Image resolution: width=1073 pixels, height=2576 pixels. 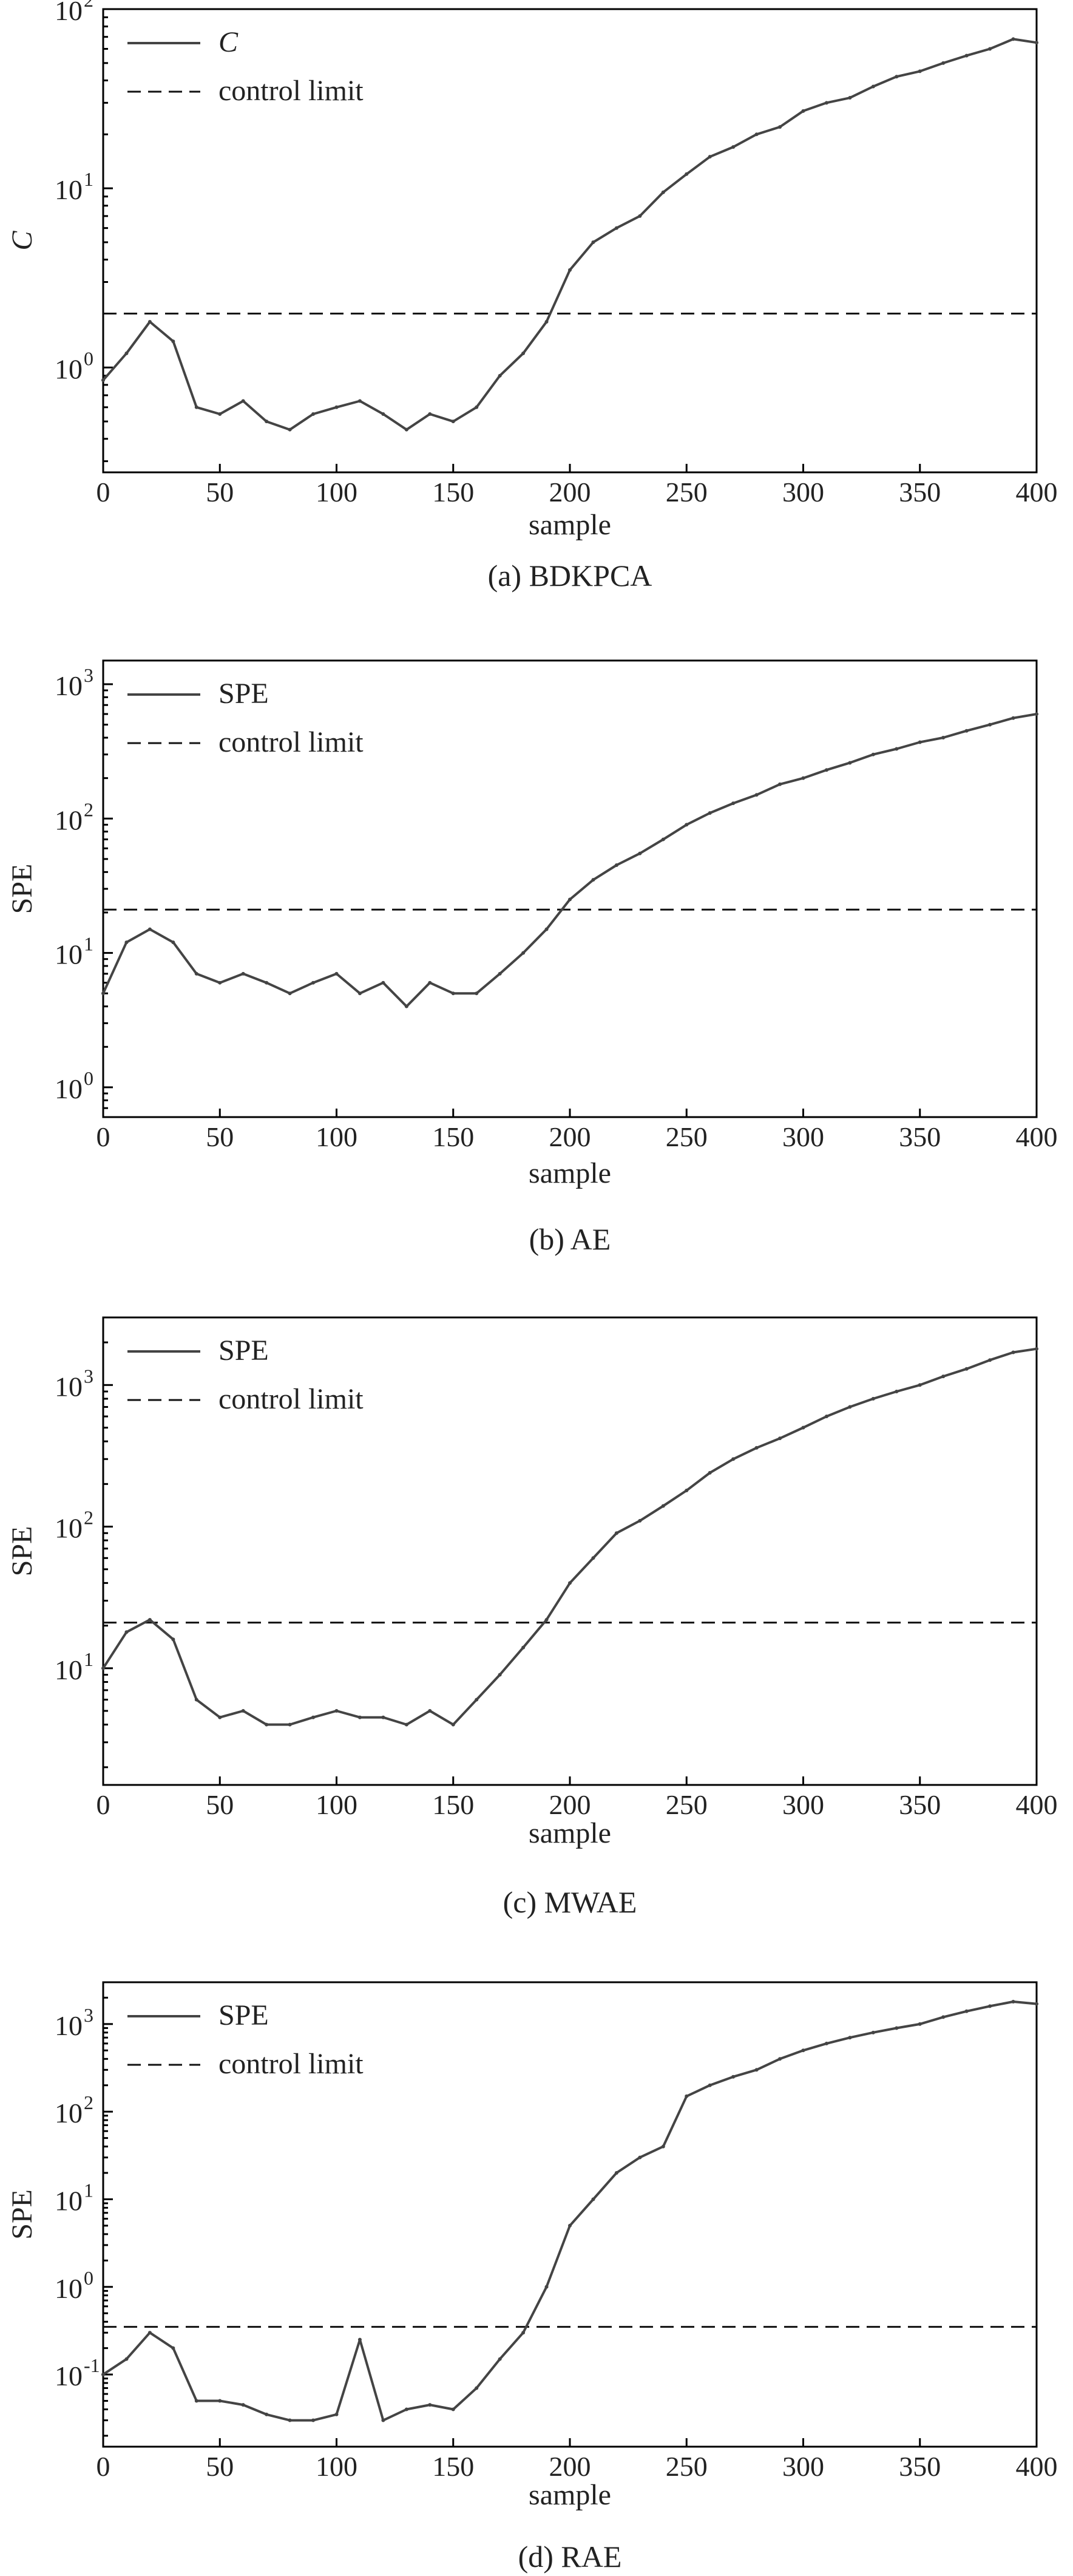 I want to click on legend-label-control-limit: control limit, so click(x=291, y=2064).